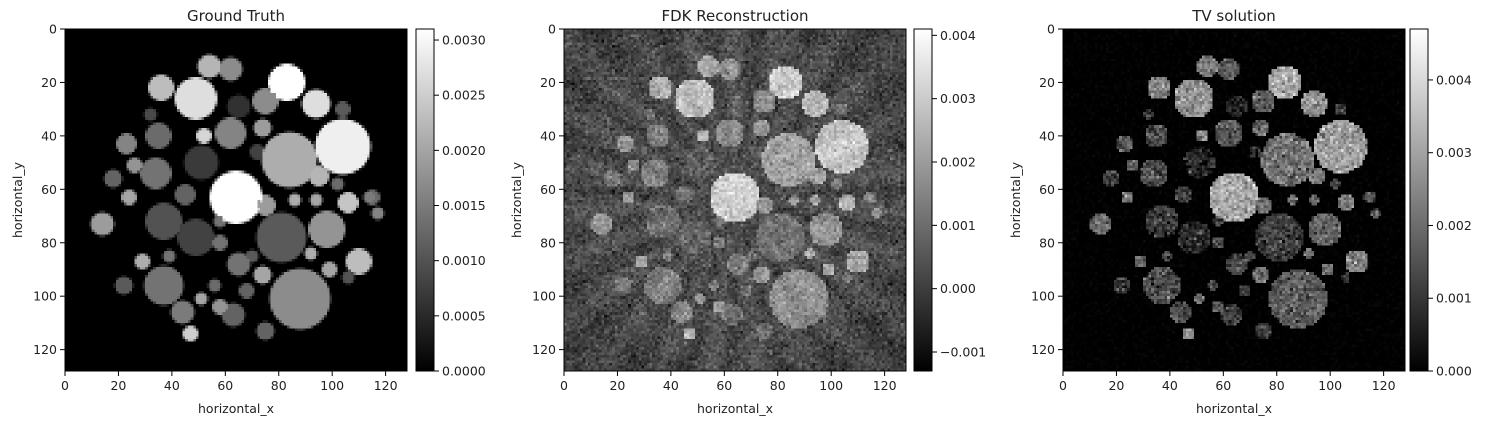  What do you see at coordinates (464, 205) in the screenshot?
I see `colorbar-tick-label: 0.0015` at bounding box center [464, 205].